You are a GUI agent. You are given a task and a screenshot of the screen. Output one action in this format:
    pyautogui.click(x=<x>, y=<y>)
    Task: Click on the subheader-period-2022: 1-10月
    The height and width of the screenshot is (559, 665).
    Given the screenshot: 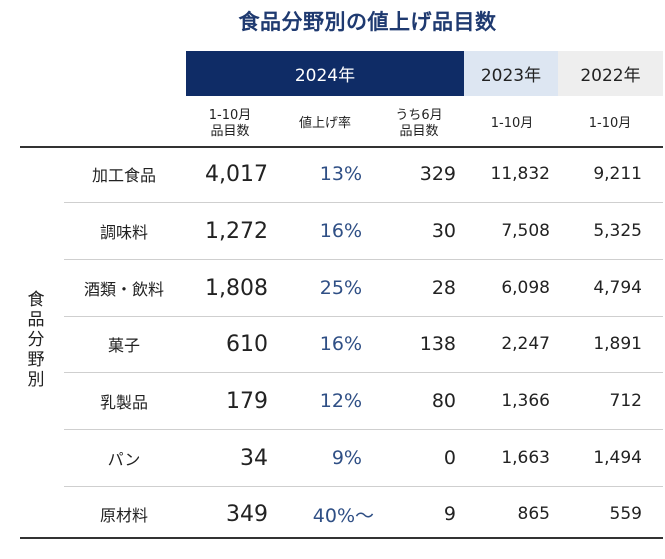 What is the action you would take?
    pyautogui.click(x=610, y=124)
    